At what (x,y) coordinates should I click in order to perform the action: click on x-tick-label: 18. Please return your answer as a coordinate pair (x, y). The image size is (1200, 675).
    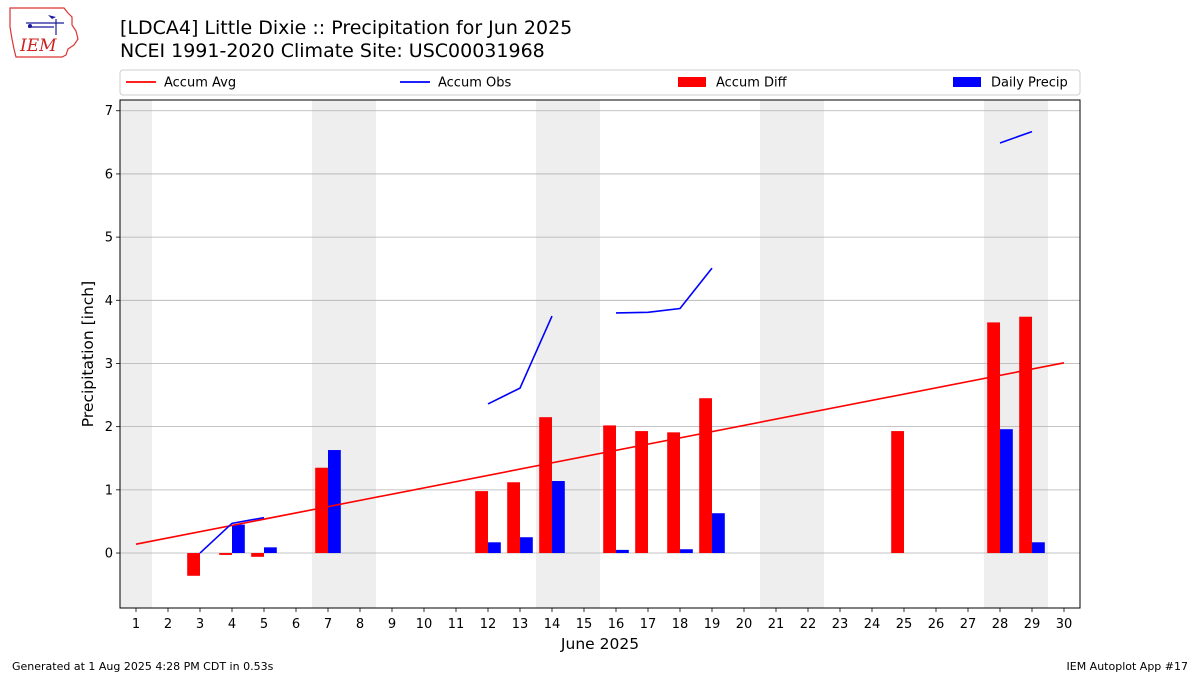
    Looking at the image, I should click on (680, 624).